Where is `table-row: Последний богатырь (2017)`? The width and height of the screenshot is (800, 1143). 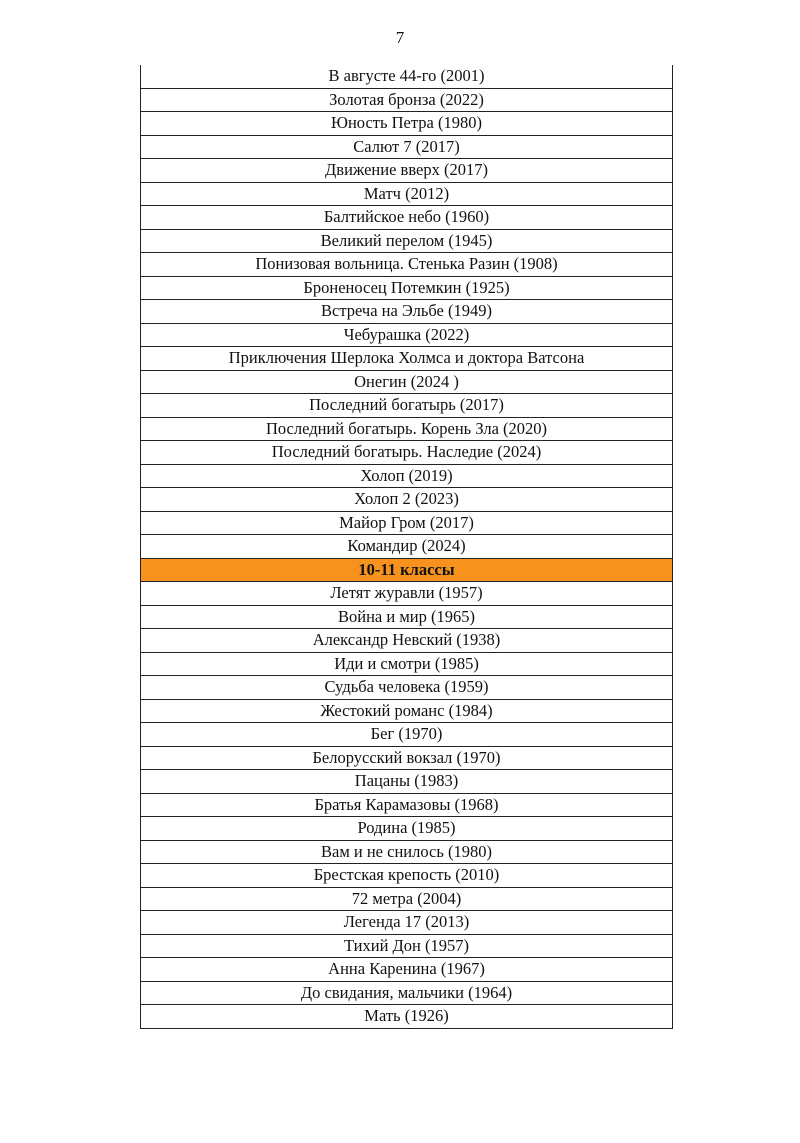
table-row: Последний богатырь (2017) is located at coordinates (406, 405).